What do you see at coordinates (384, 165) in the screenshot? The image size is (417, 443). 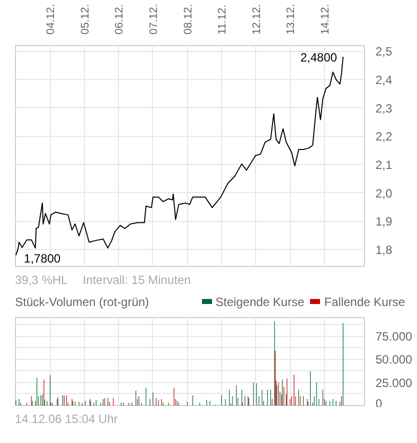 I see `y-tick-label: 2,1` at bounding box center [384, 165].